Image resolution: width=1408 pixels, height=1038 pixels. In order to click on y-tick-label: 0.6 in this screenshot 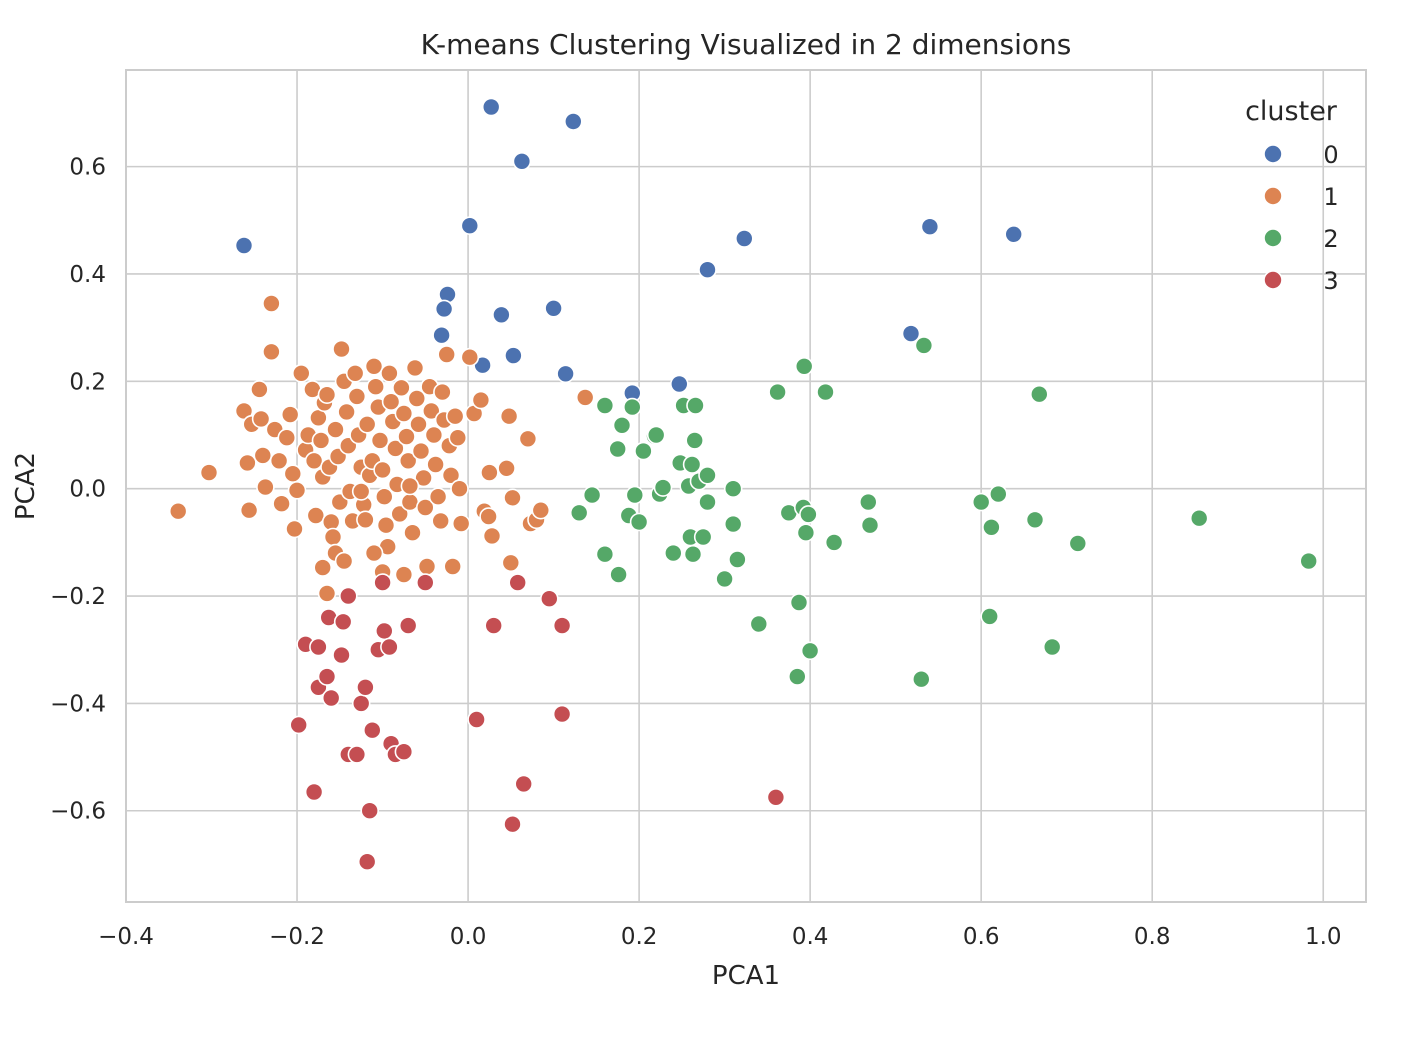, I will do `click(87, 168)`.